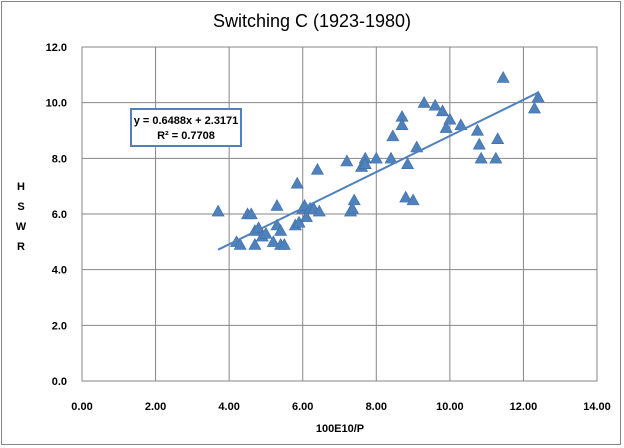 The height and width of the screenshot is (448, 624). What do you see at coordinates (21, 187) in the screenshot?
I see `y-axis-label-char: H` at bounding box center [21, 187].